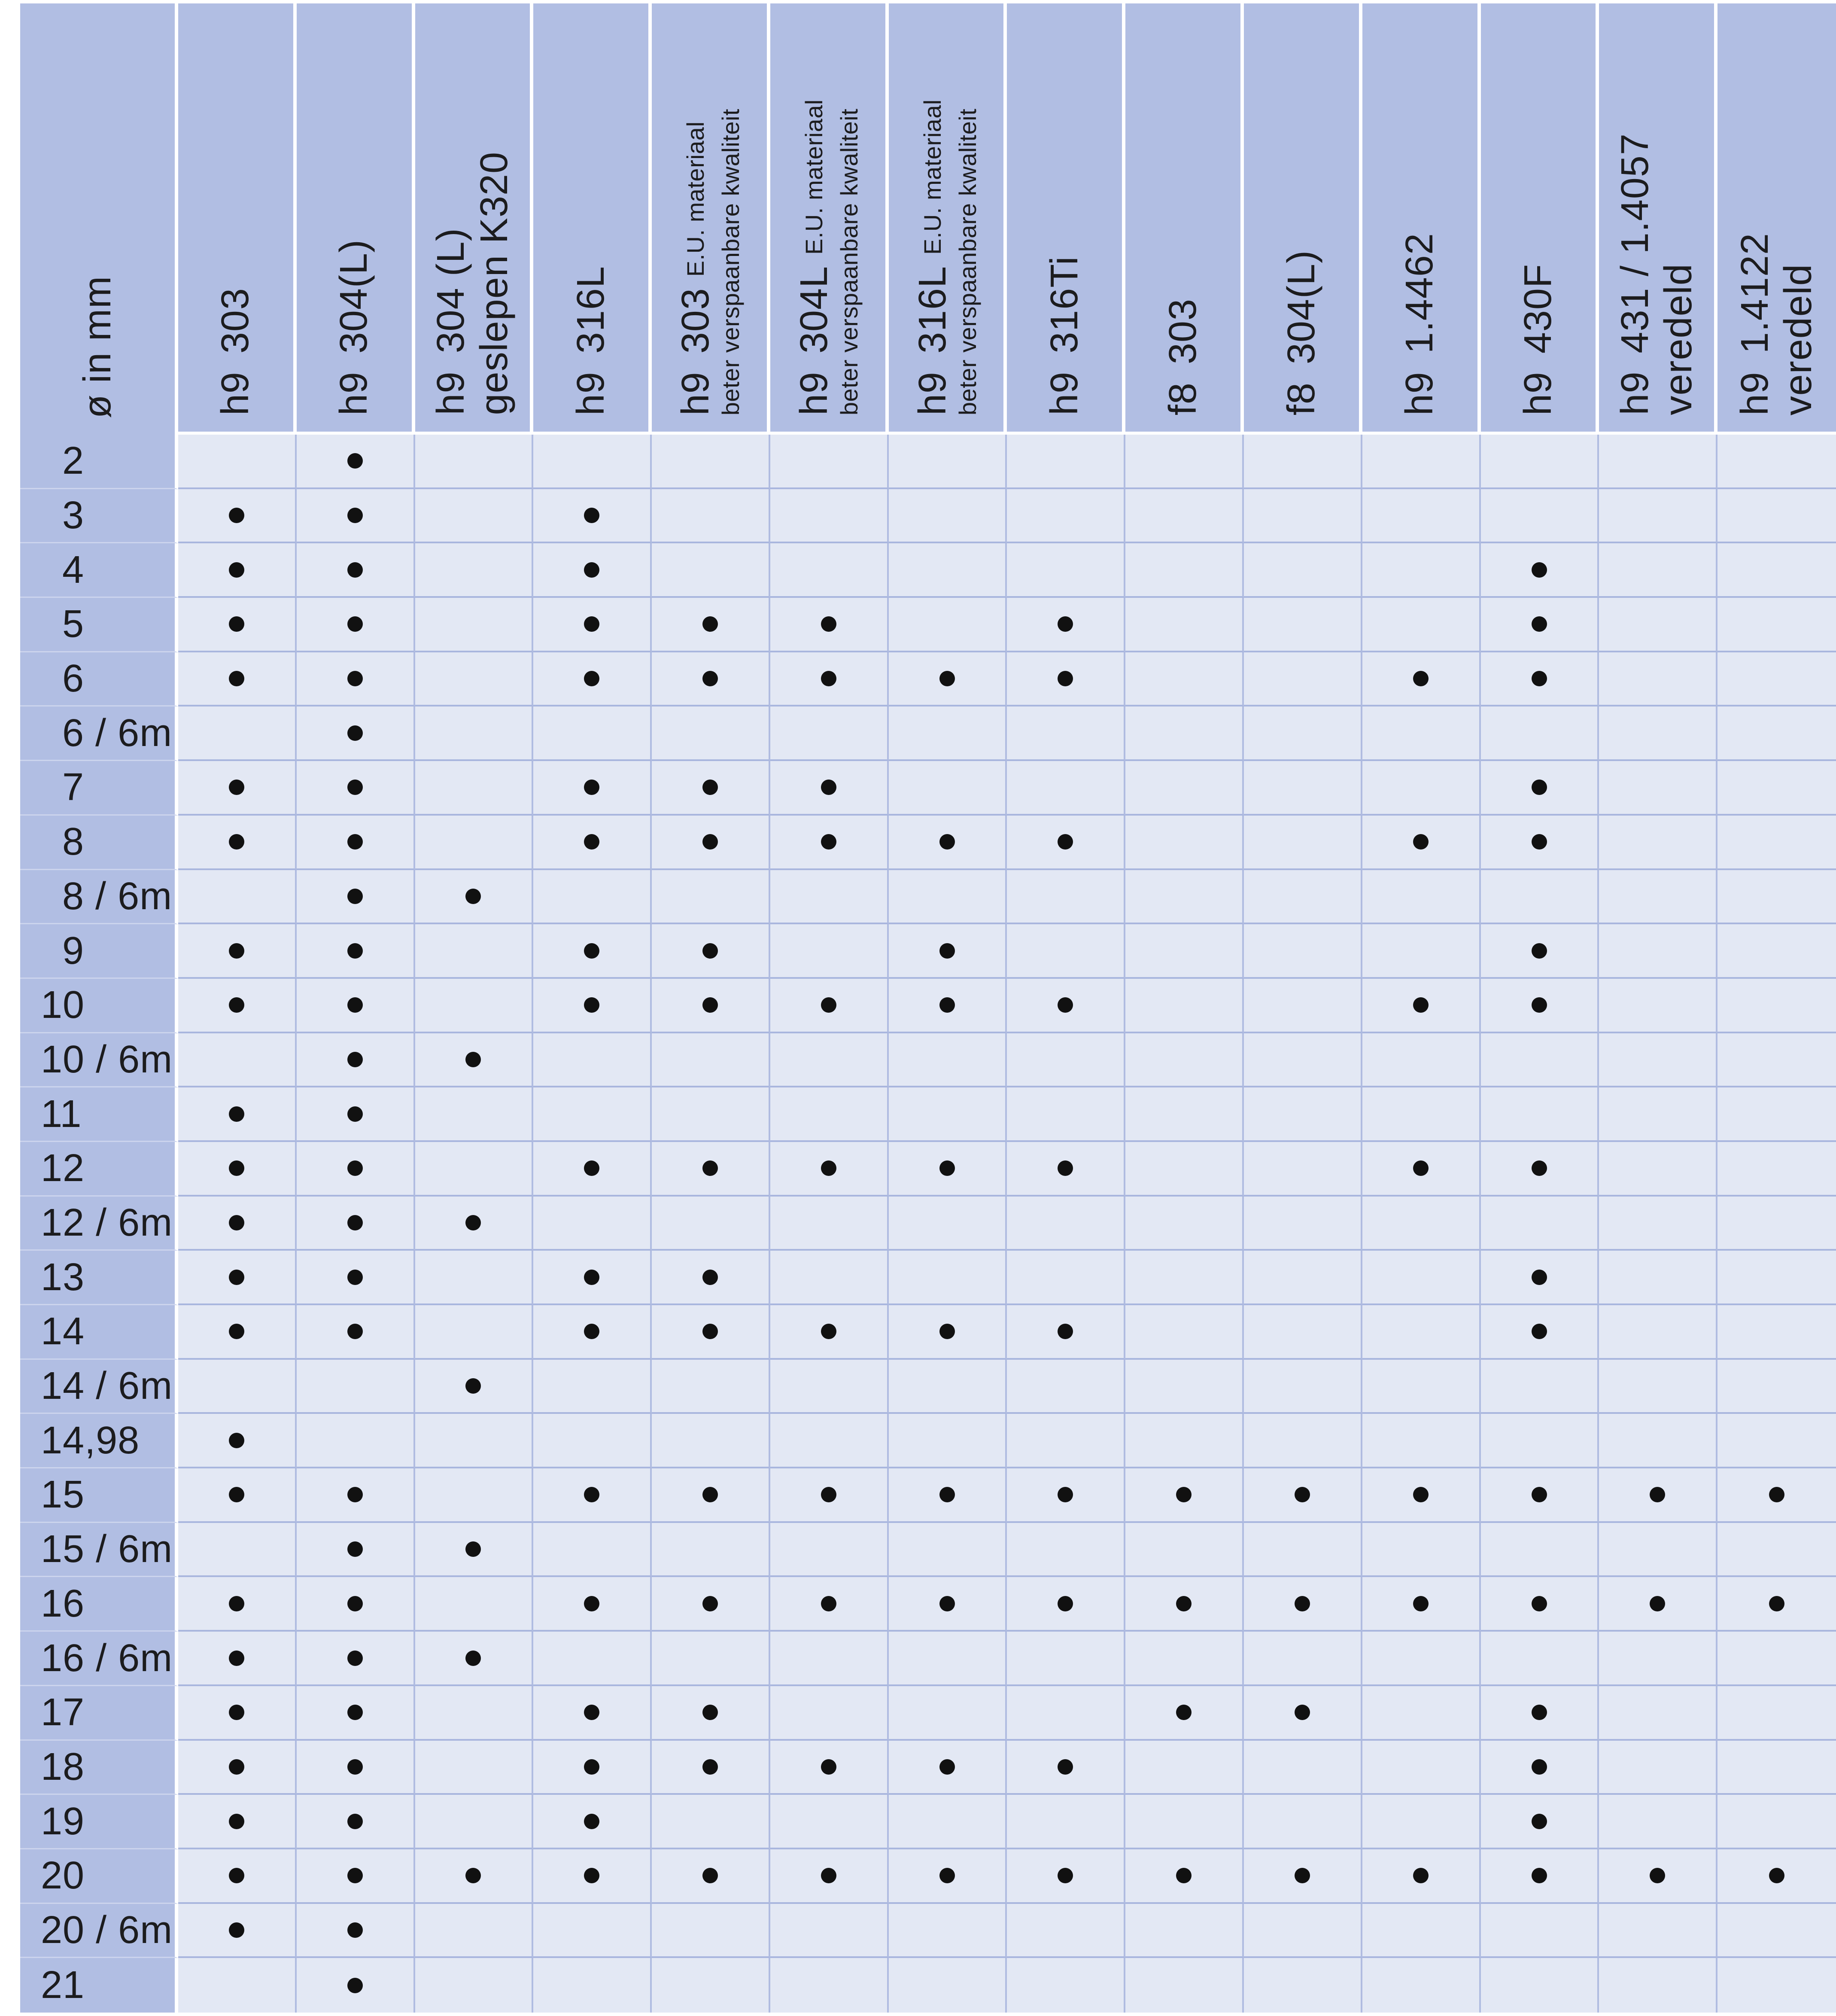 Image resolution: width=1836 pixels, height=2016 pixels. What do you see at coordinates (99, 1768) in the screenshot?
I see `row-label-diameter: 18` at bounding box center [99, 1768].